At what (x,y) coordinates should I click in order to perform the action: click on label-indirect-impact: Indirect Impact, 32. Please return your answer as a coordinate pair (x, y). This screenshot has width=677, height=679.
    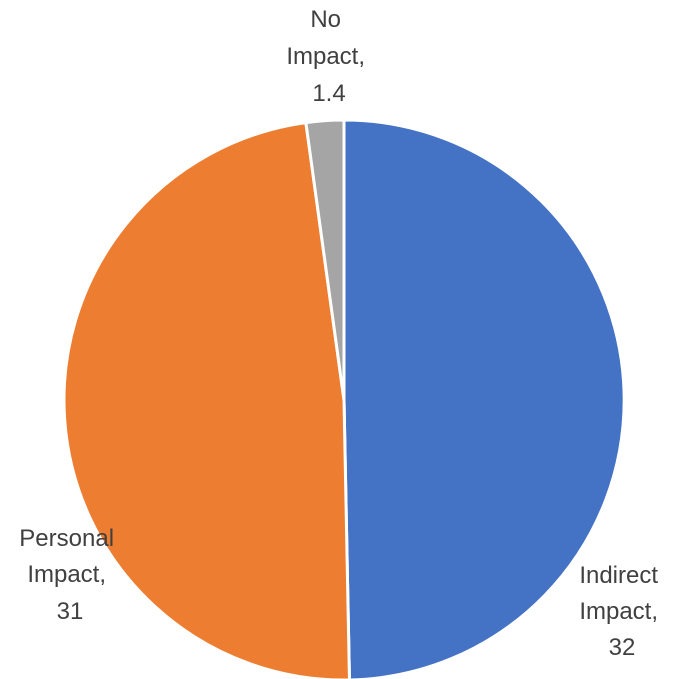
    Looking at the image, I should click on (621, 611).